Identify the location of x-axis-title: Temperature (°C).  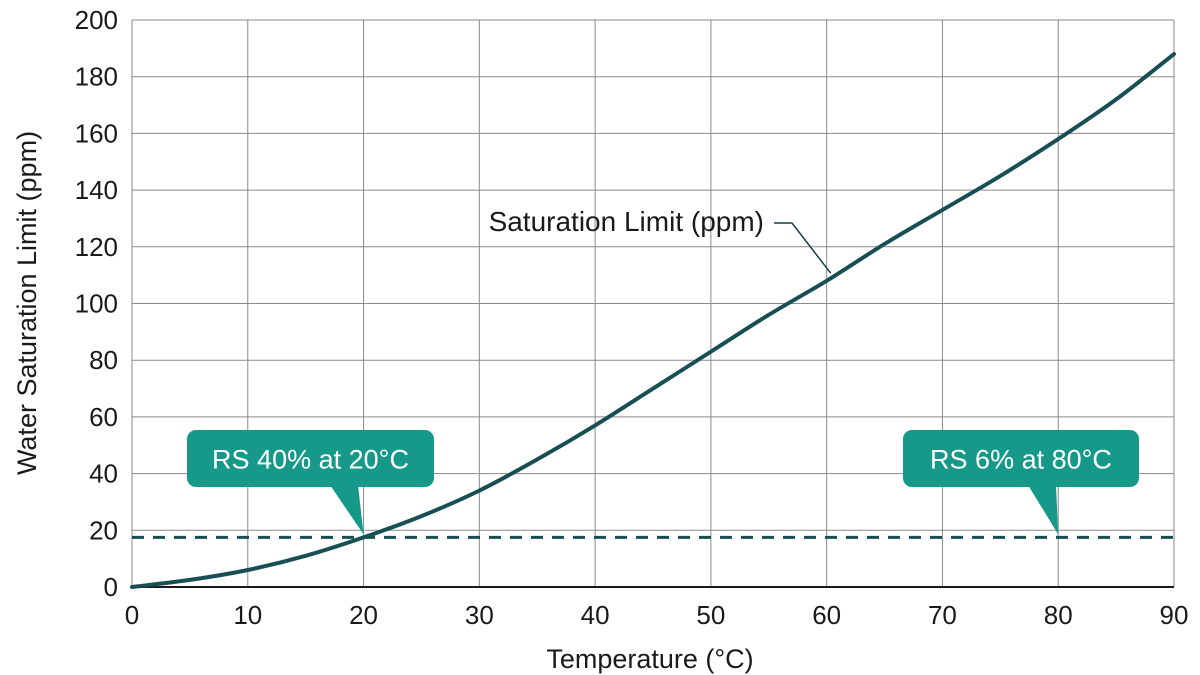
(649, 659).